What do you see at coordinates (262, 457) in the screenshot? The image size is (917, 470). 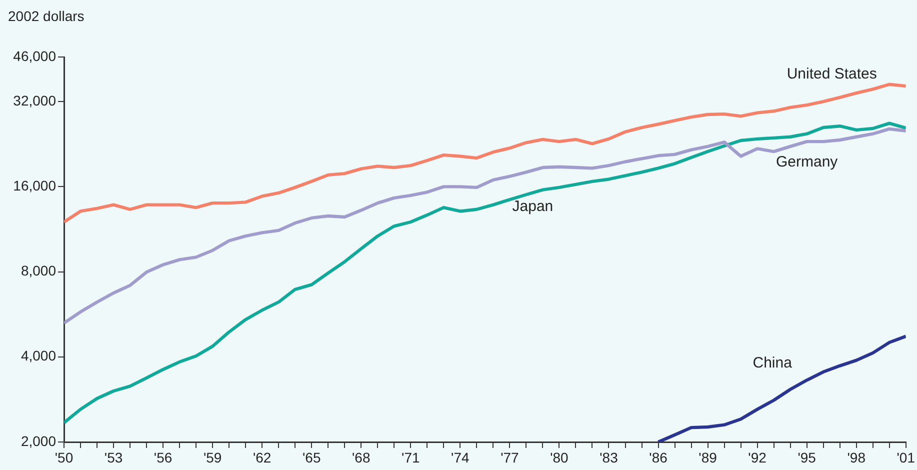 I see `x-tick-label: '62` at bounding box center [262, 457].